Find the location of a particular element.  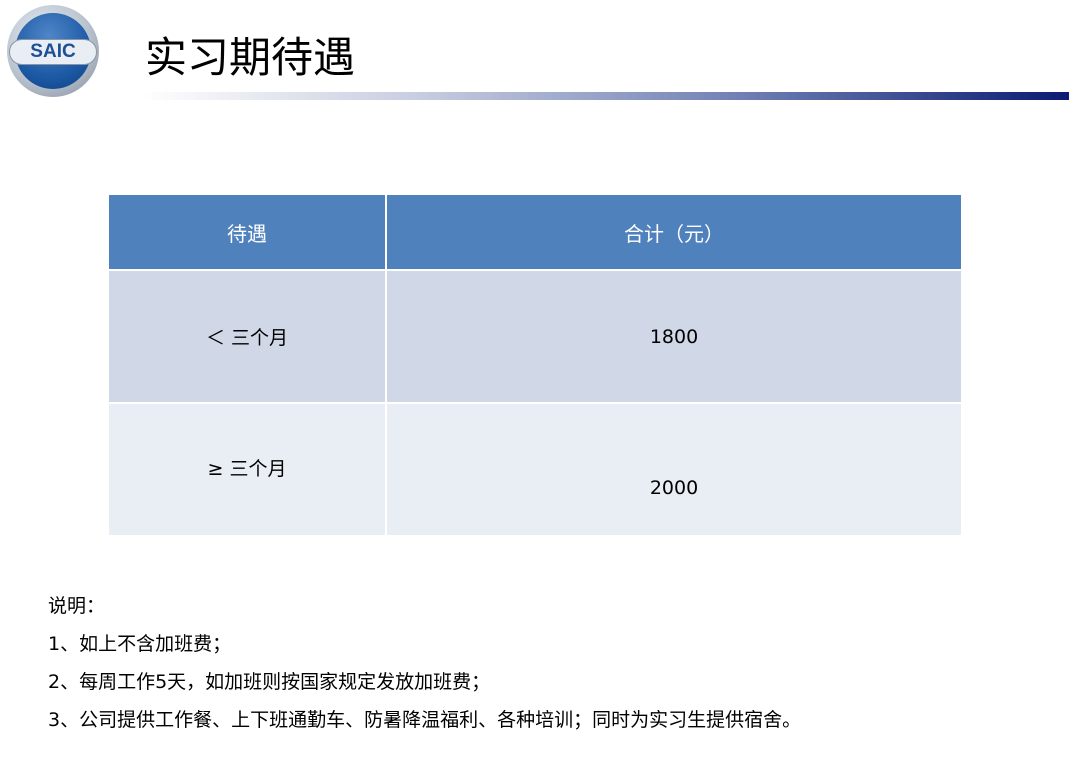

page-title: 实习期待遇 is located at coordinates (250, 57).